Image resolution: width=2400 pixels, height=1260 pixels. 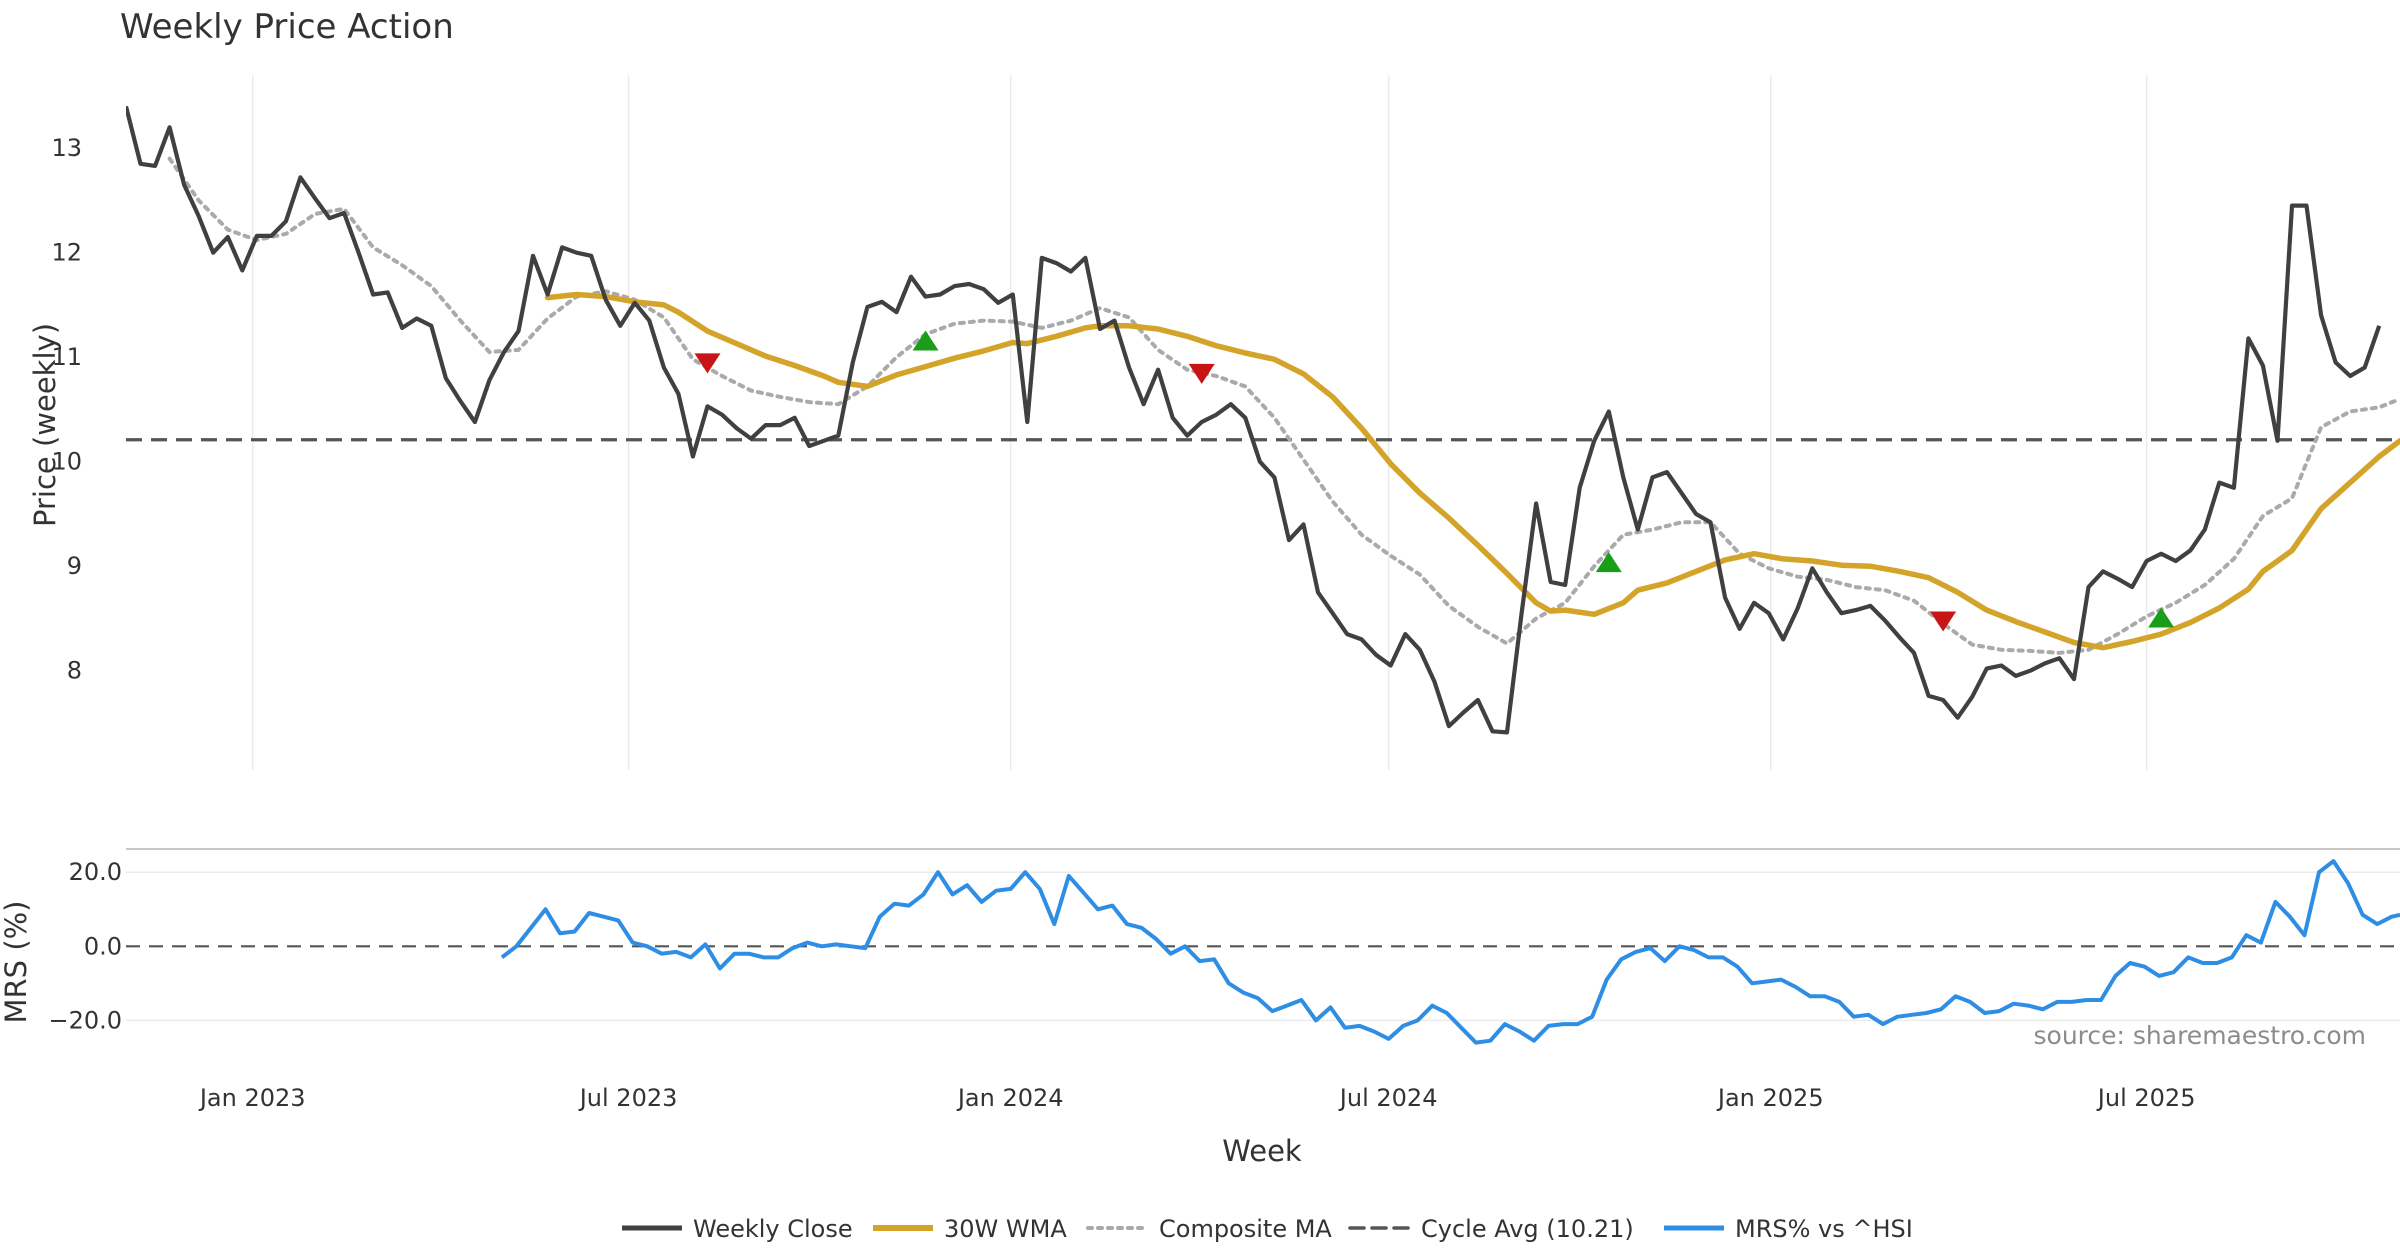 What do you see at coordinates (1263, 946) in the screenshot?
I see `mrs-grid` at bounding box center [1263, 946].